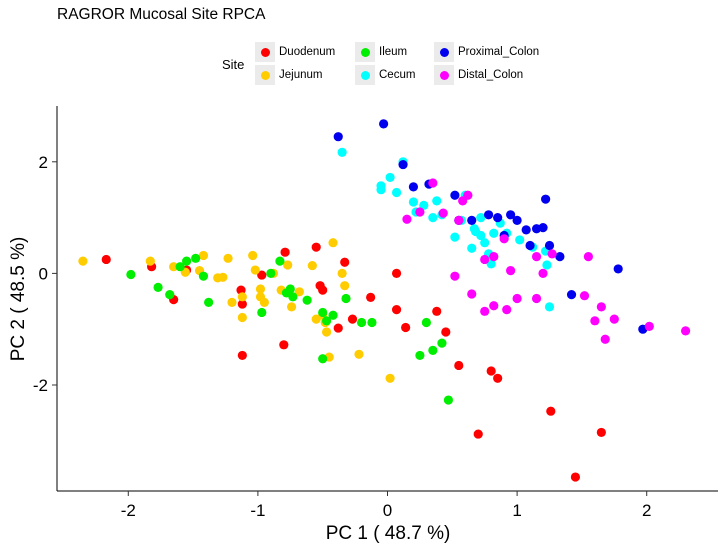  I want to click on legend-label: Cecum, so click(397, 75).